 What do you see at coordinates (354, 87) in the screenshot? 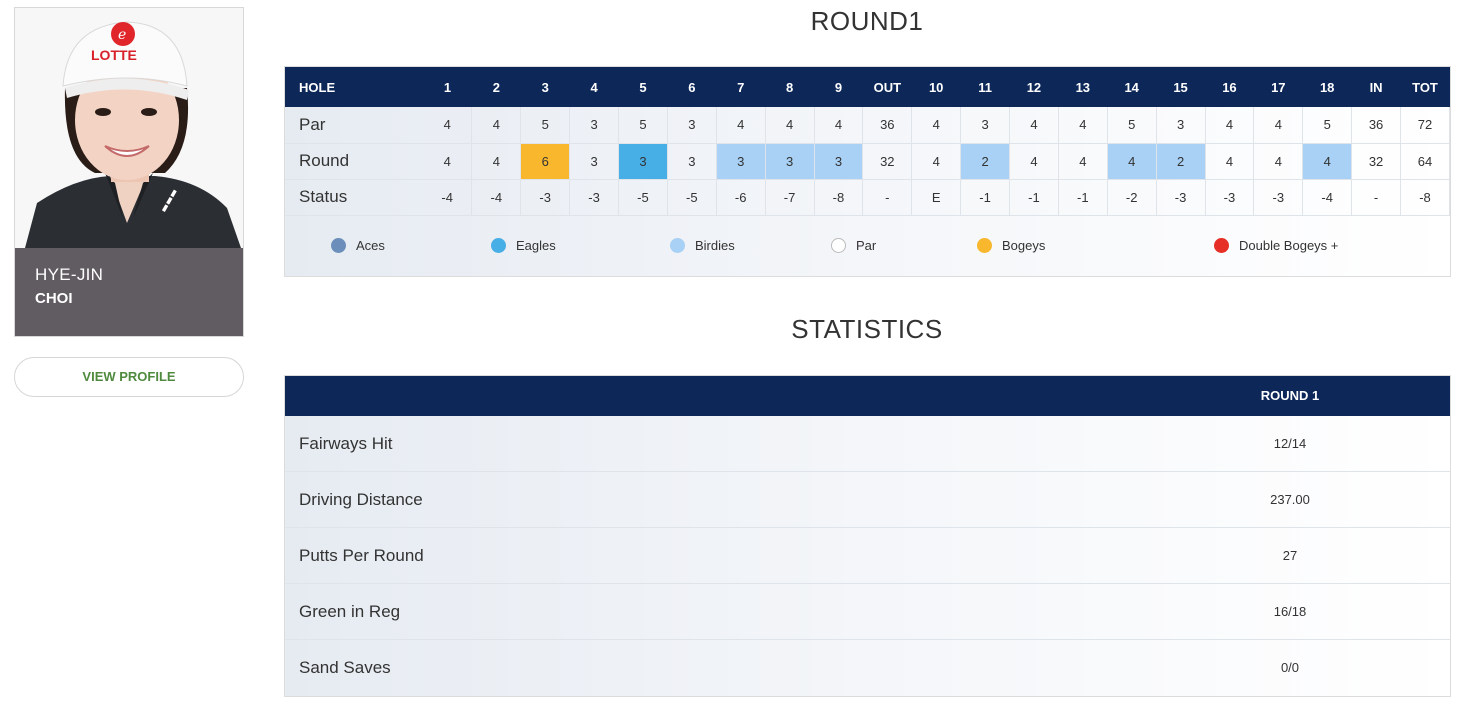
I see `hole-header: HOLE` at bounding box center [354, 87].